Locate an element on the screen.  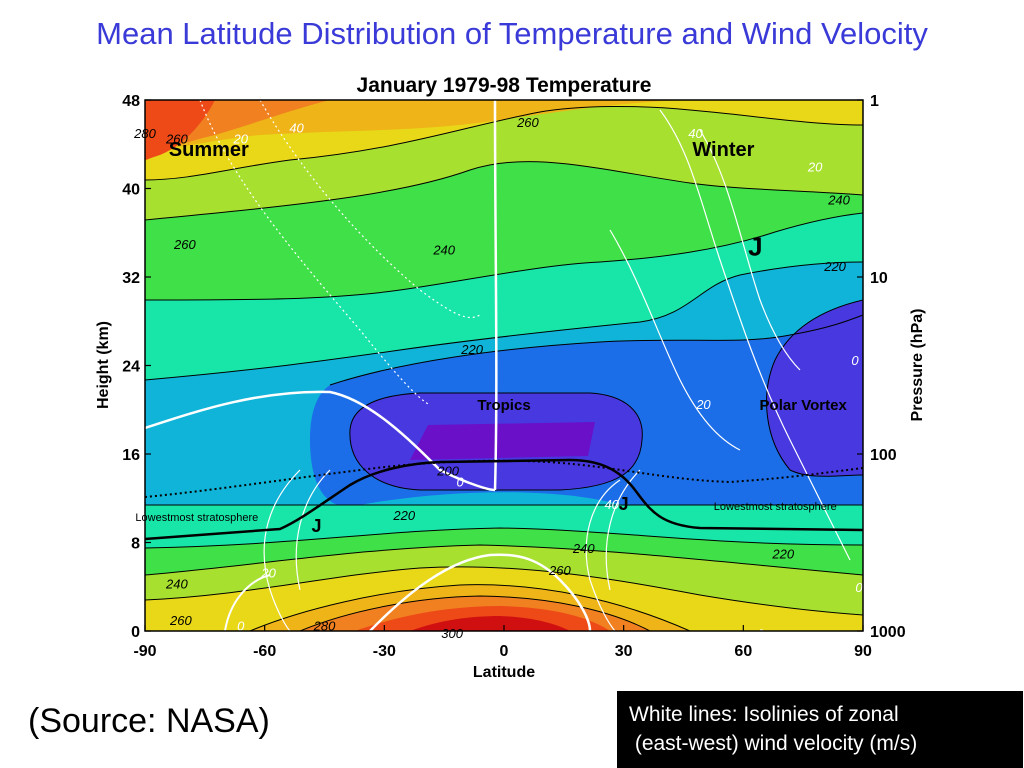
x-tick-label: -90 is located at coordinates (144, 651).